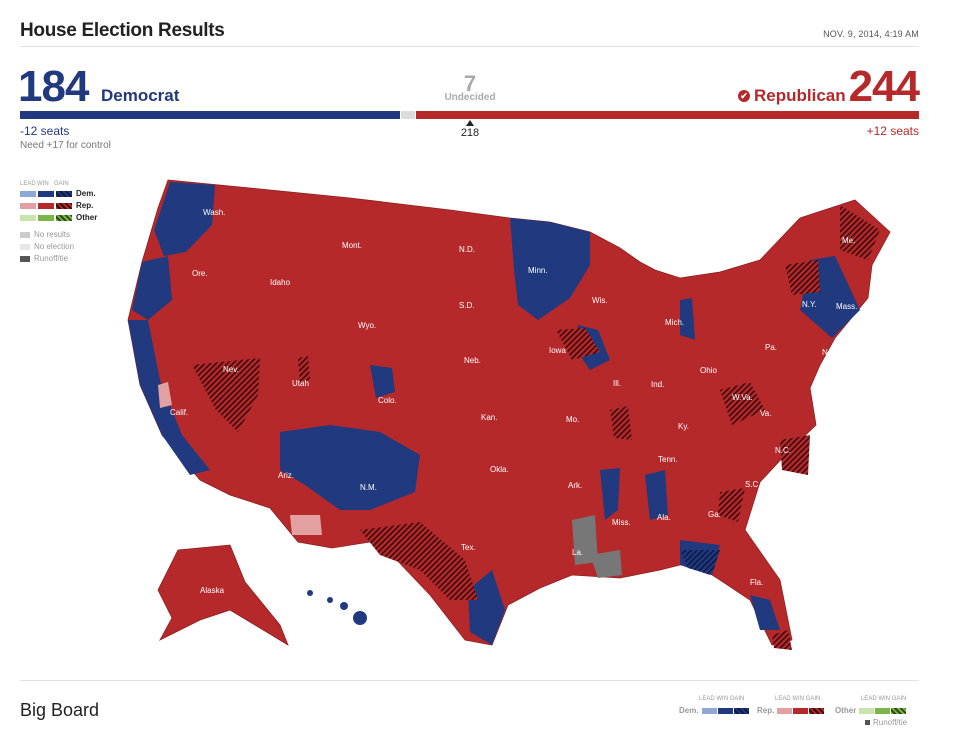 The image size is (977, 740). I want to click on legend-row-dem: Dem., so click(65, 193).